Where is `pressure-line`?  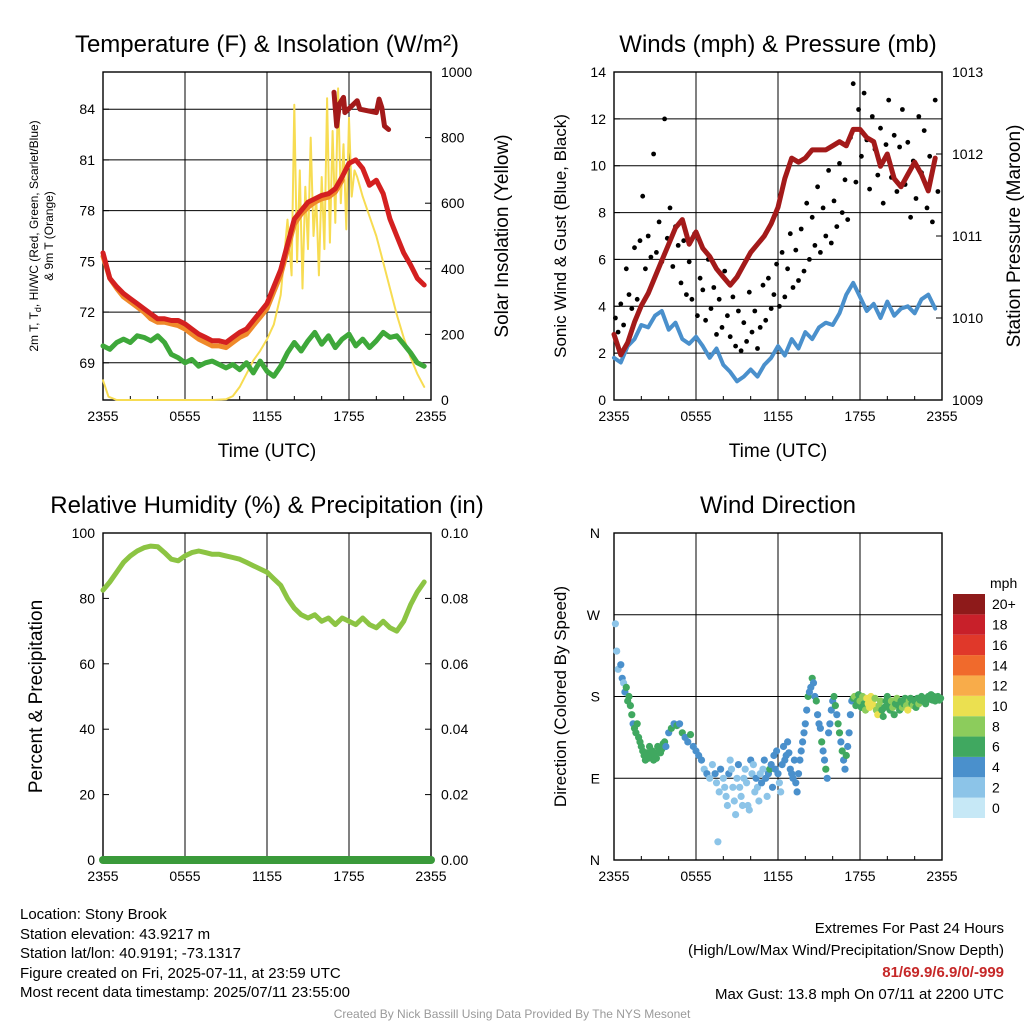
pressure-line is located at coordinates (774, 242).